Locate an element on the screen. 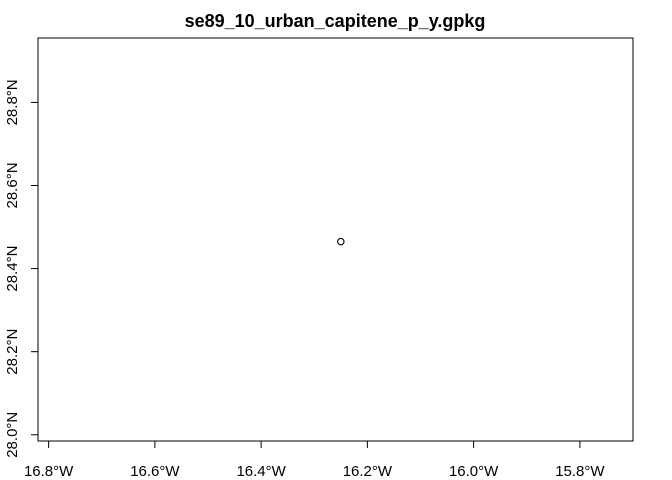 Image resolution: width=672 pixels, height=480 pixels. x-tick-label: 15.8°W is located at coordinates (580, 471).